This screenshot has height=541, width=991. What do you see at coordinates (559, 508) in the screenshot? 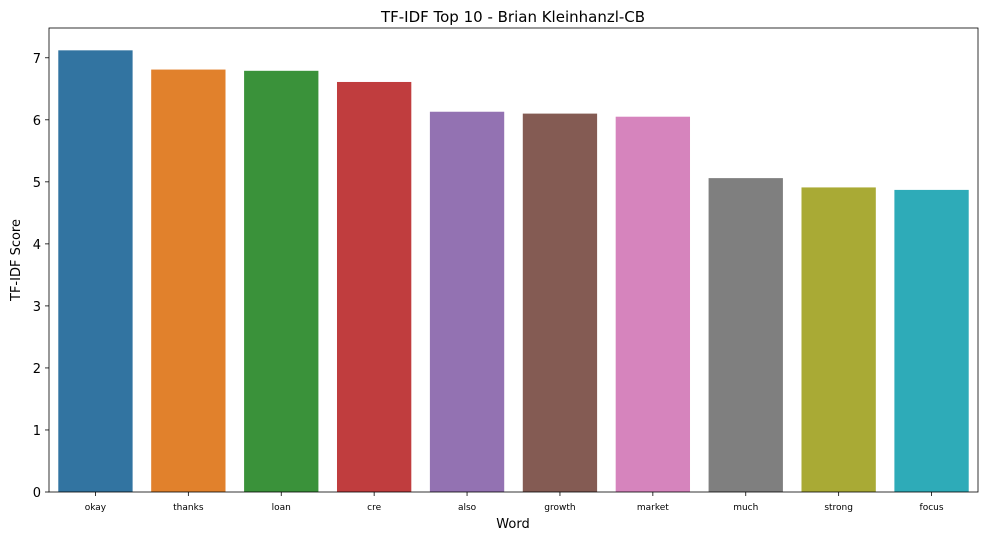
I see `x-tick-label: growth` at bounding box center [559, 508].